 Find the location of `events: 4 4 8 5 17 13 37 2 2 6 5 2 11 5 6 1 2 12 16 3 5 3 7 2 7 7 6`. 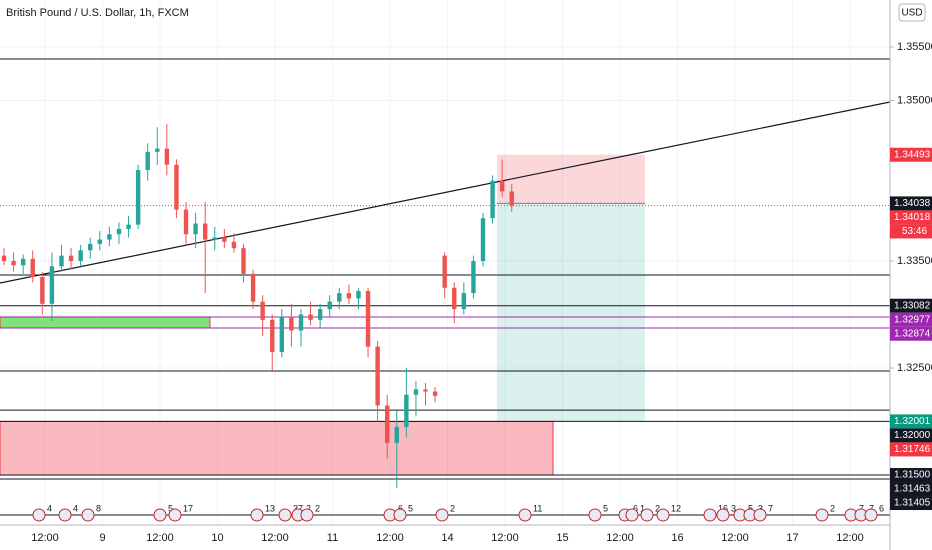

events: 4 4 8 5 17 13 37 2 2 6 5 2 11 5 6 1 2 12 16 3 5 3 7 2 7 7 6 is located at coordinates (458, 512).